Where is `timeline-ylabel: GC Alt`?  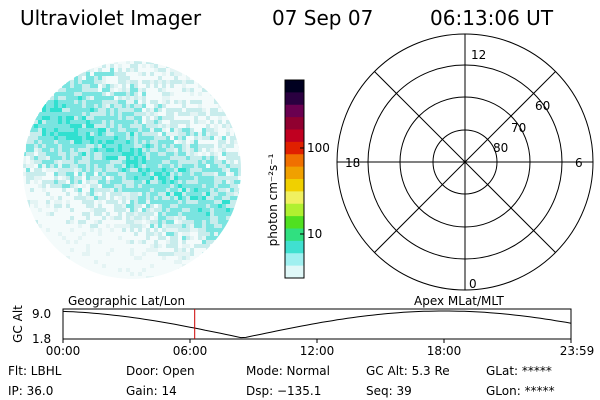
timeline-ylabel: GC Alt is located at coordinates (18, 324).